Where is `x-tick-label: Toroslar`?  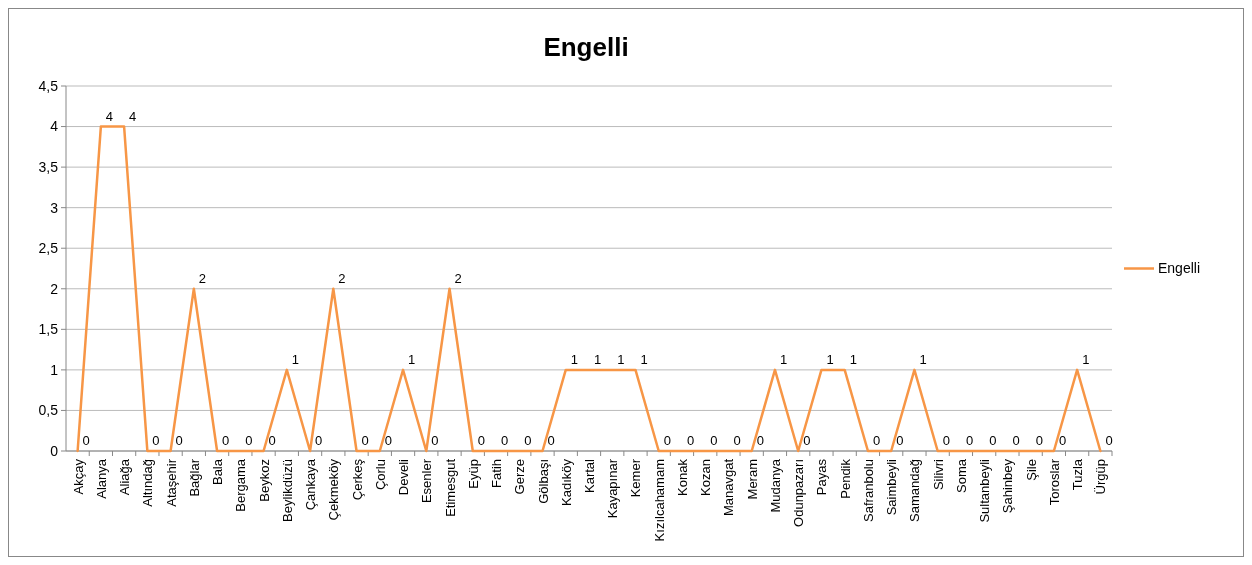
x-tick-label: Toroslar is located at coordinates (1054, 482).